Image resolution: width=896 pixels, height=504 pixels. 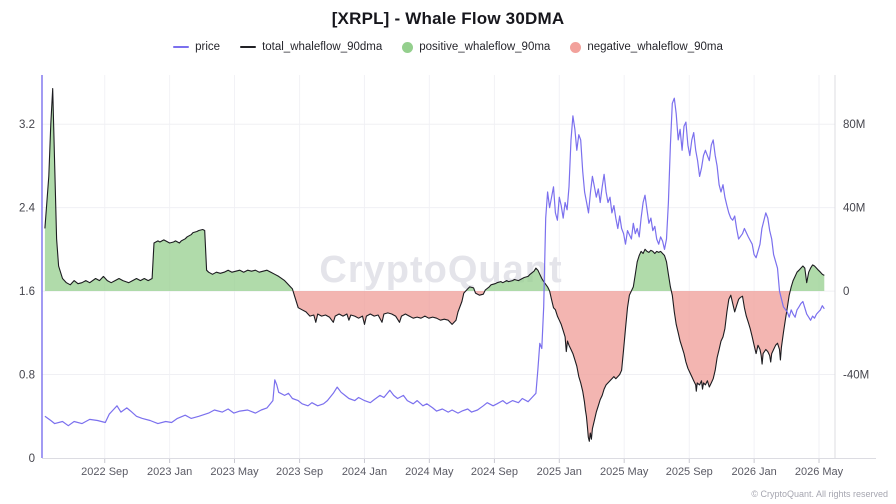 What do you see at coordinates (846, 292) in the screenshot?
I see `right-axis-label: 0` at bounding box center [846, 292].